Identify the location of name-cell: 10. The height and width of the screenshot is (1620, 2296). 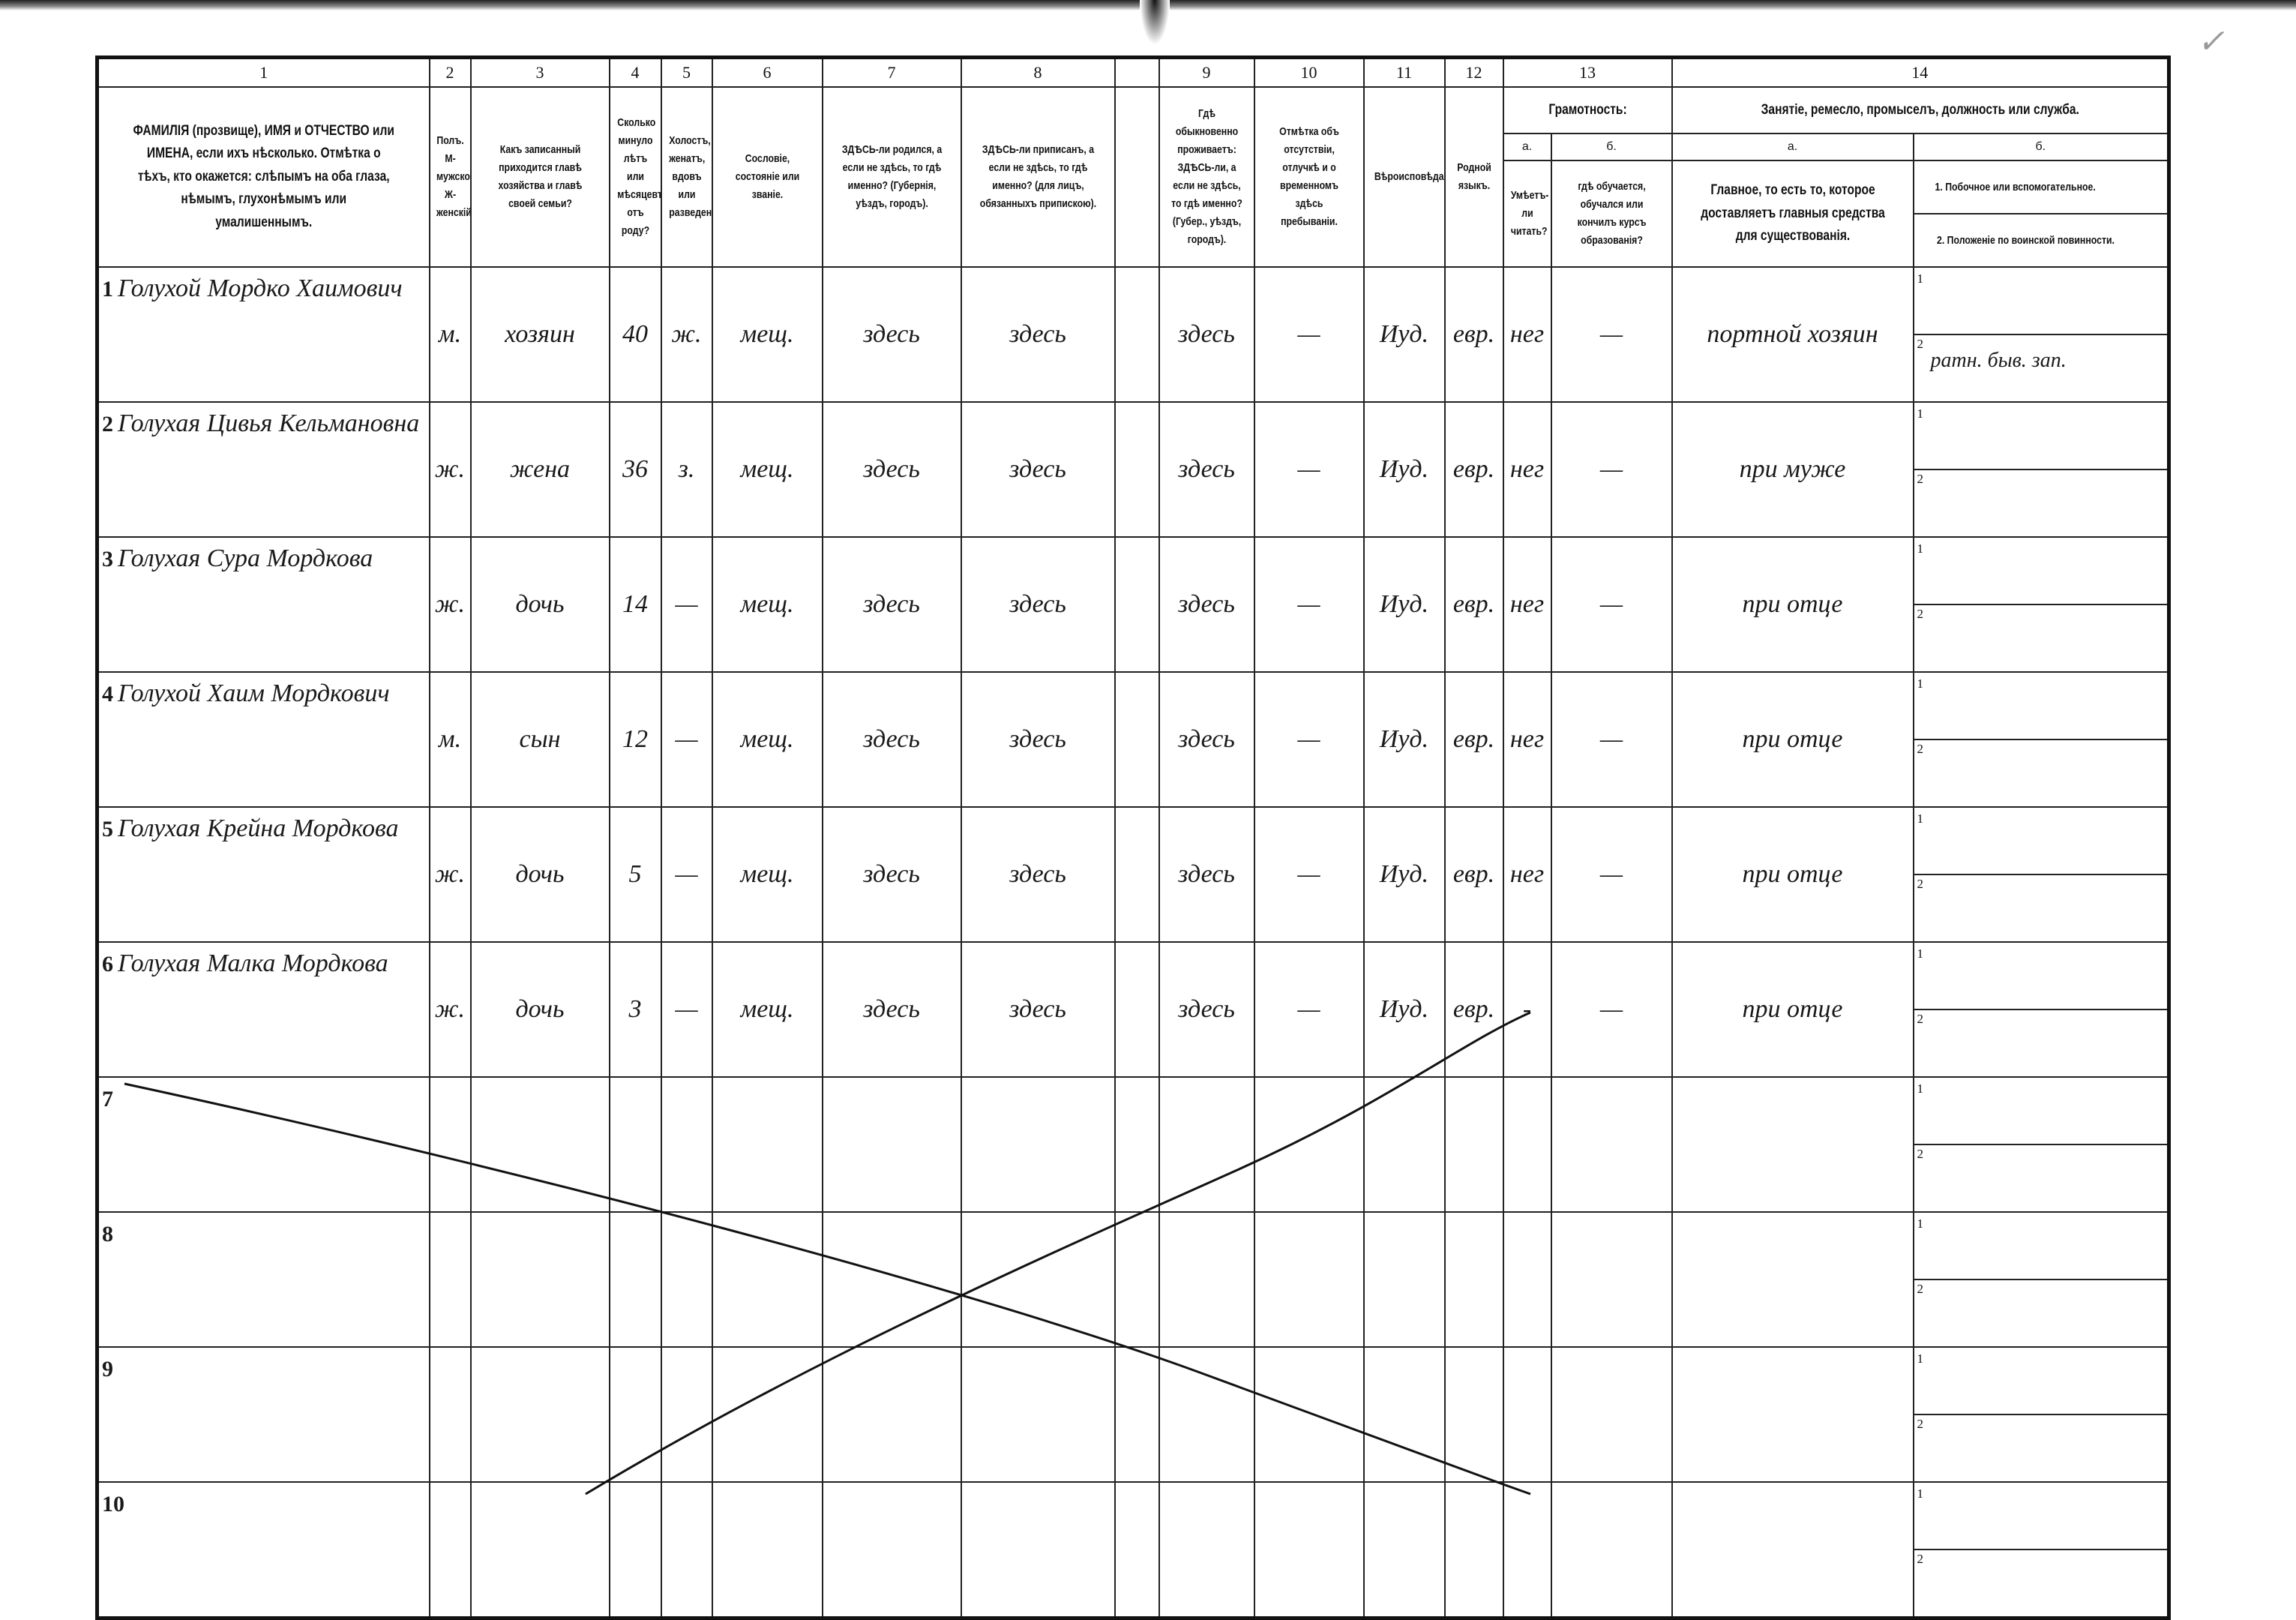
(263, 1550).